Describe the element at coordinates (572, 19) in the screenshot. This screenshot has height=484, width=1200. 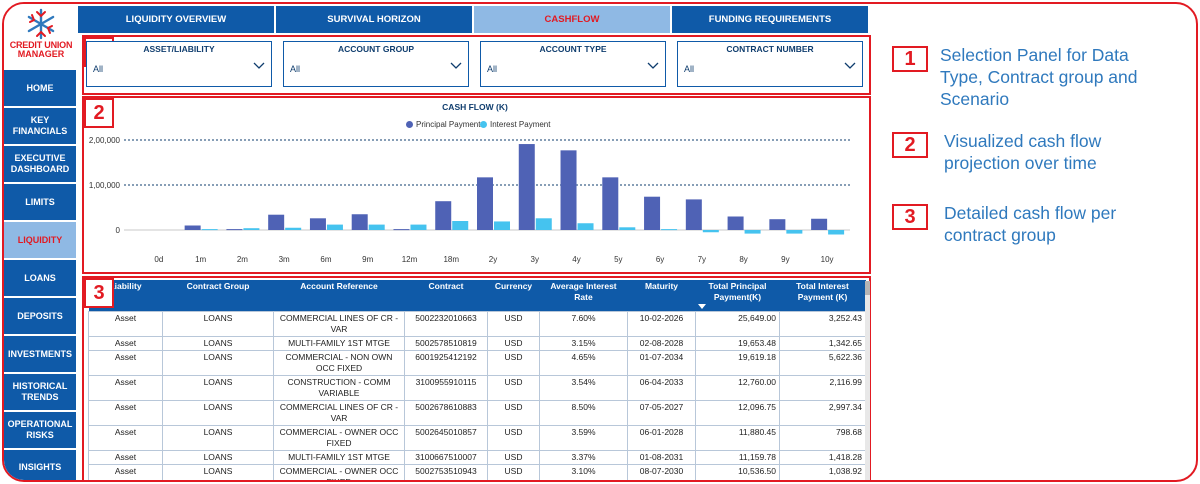
I see `tab-cashflow: CASHFLOW` at that location.